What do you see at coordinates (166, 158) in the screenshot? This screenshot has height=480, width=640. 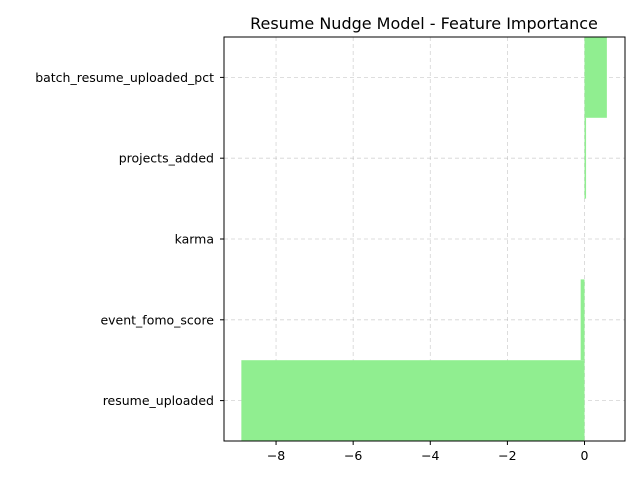 I see `y-tick-label: projects_added` at bounding box center [166, 158].